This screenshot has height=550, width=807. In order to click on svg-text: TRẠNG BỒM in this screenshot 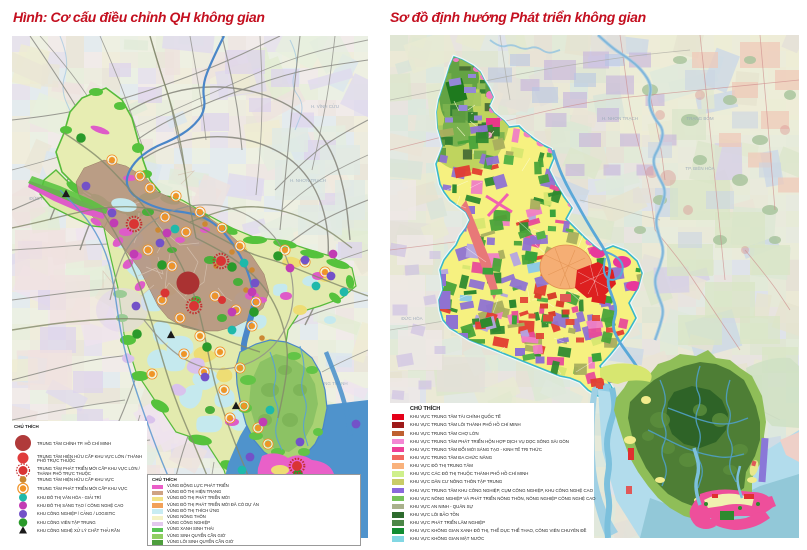, I will do `click(700, 118)`.